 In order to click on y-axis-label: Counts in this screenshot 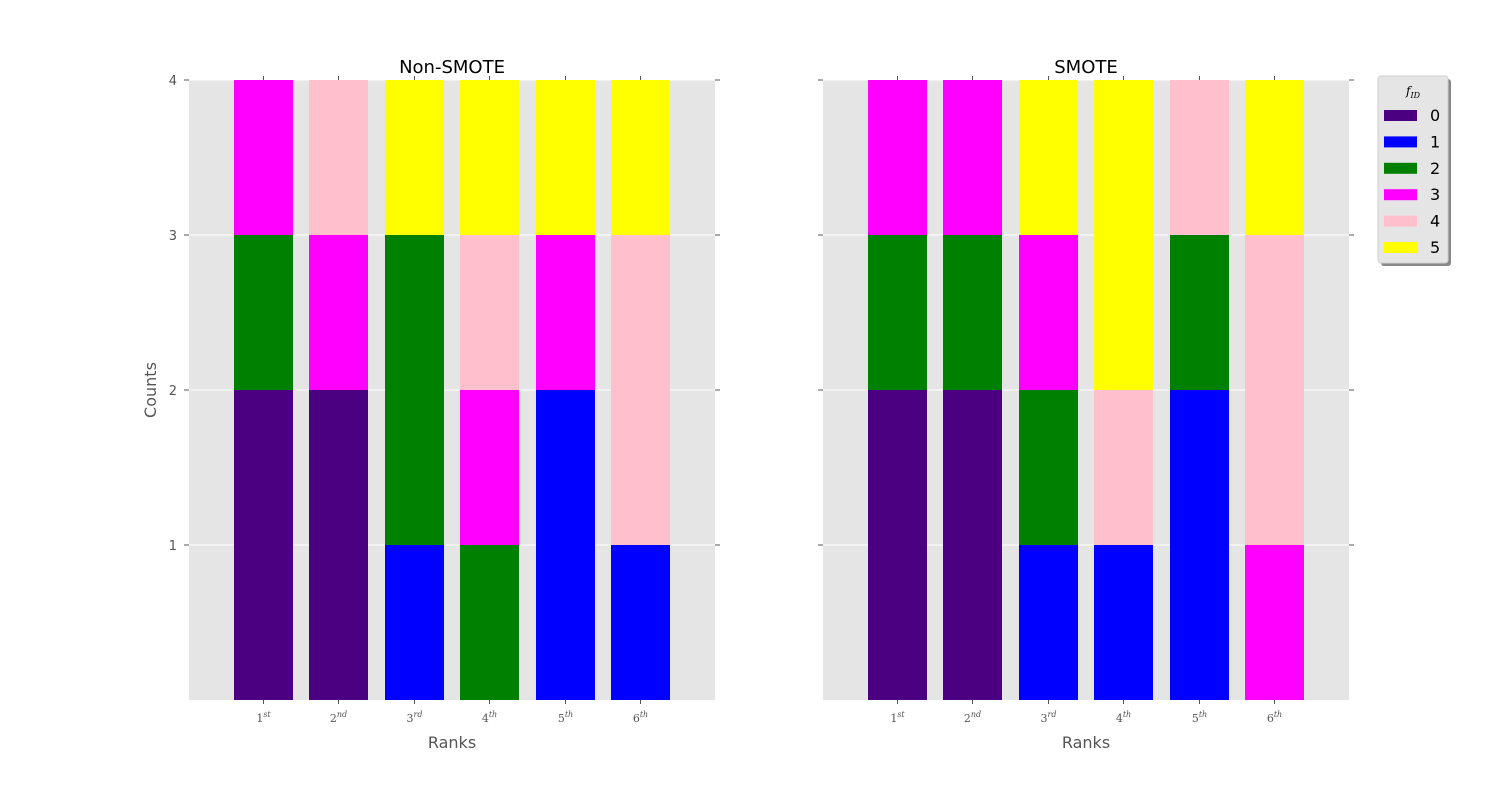, I will do `click(150, 390)`.